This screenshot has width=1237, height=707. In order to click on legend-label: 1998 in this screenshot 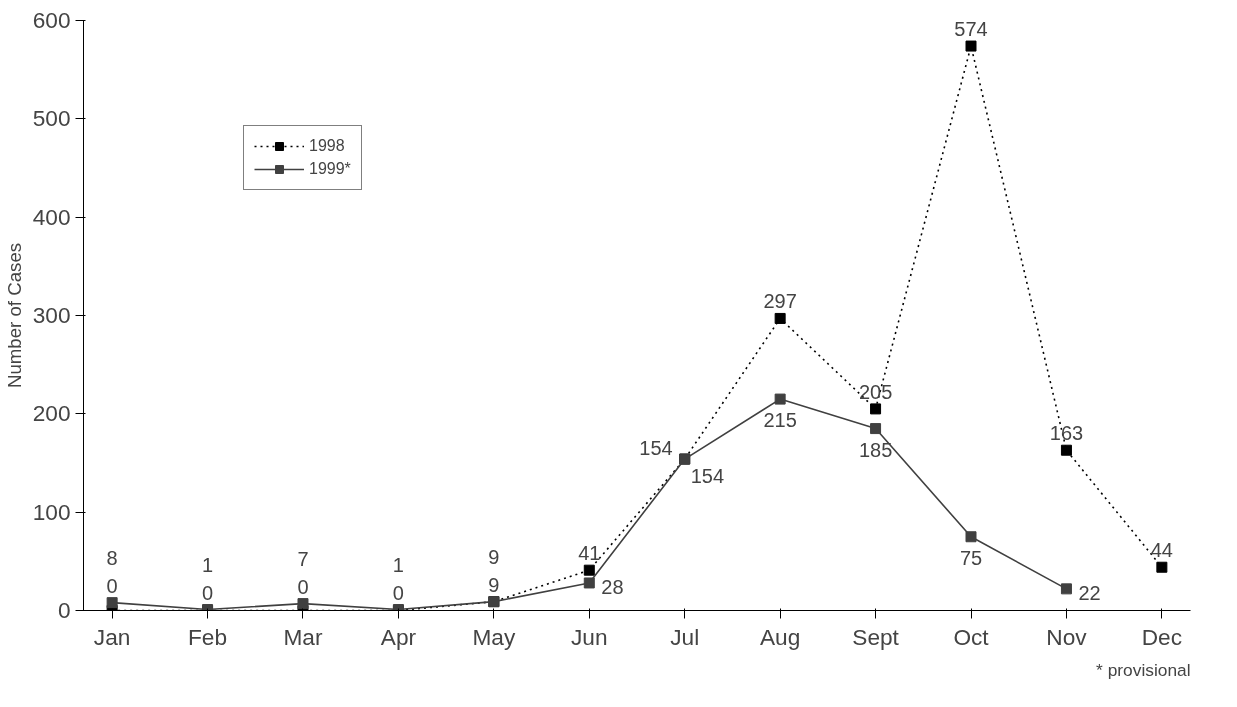, I will do `click(327, 146)`.